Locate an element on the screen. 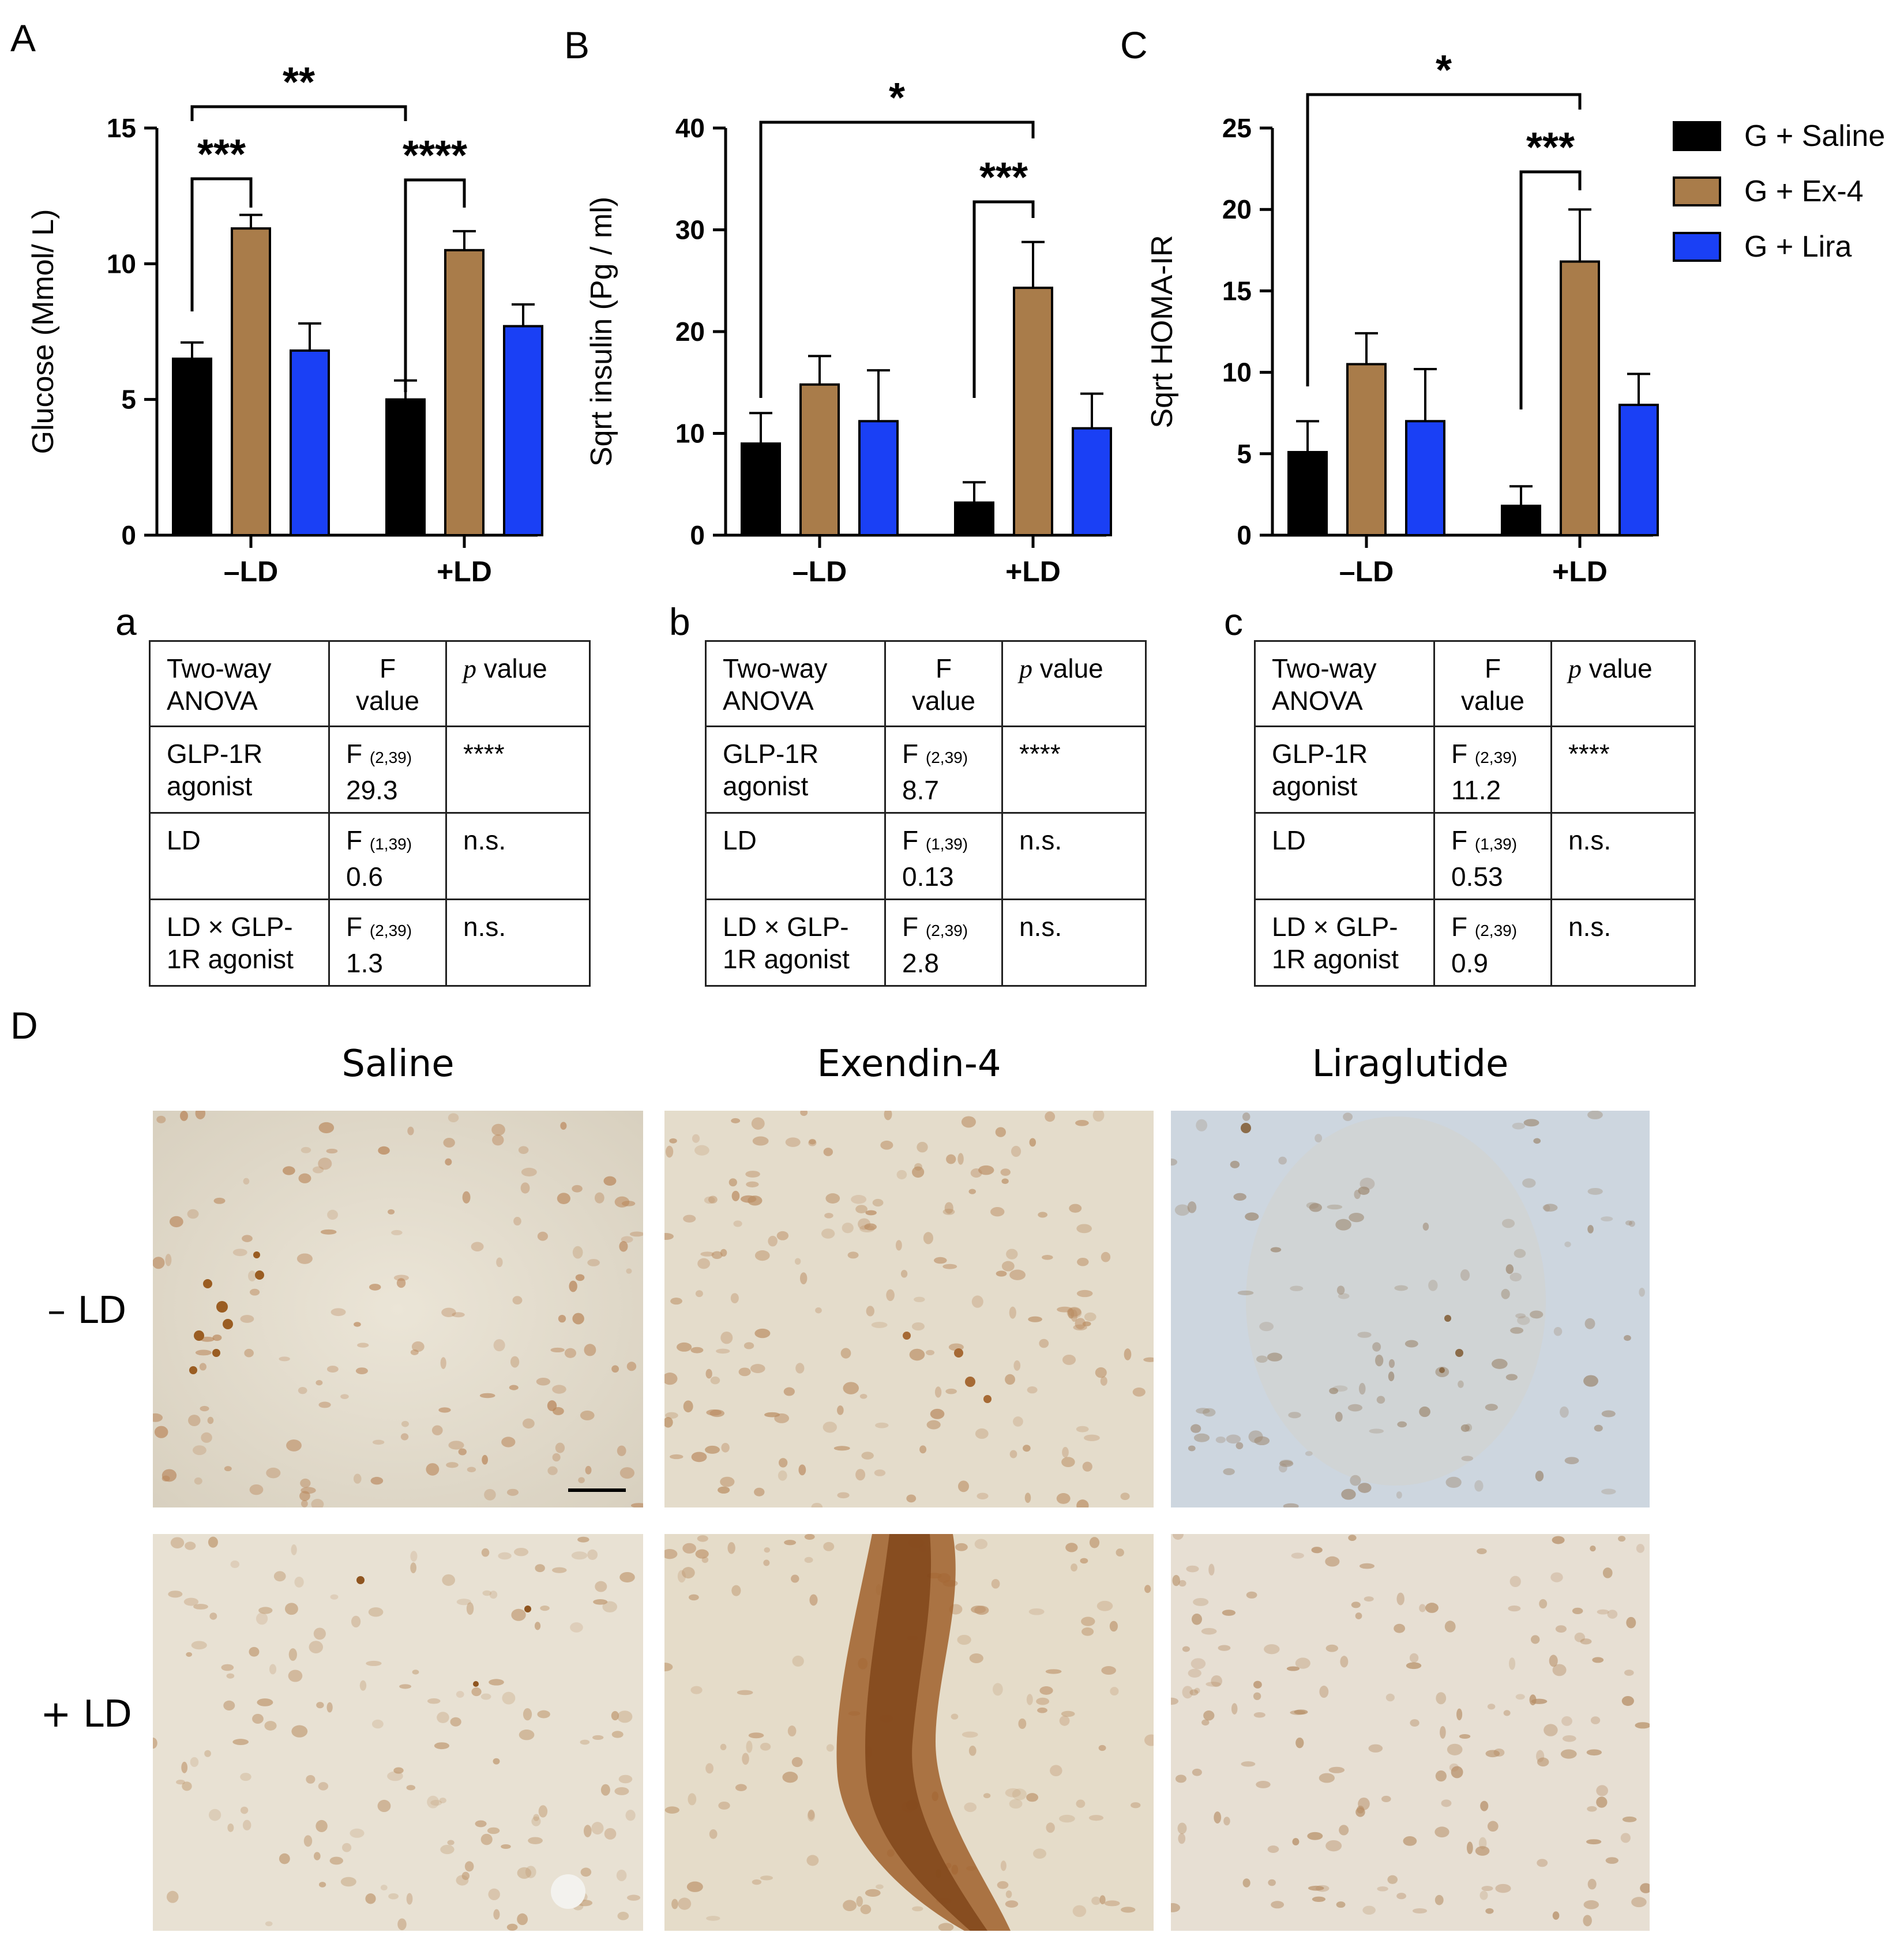  significance-bracket is located at coordinates (1444, 239).